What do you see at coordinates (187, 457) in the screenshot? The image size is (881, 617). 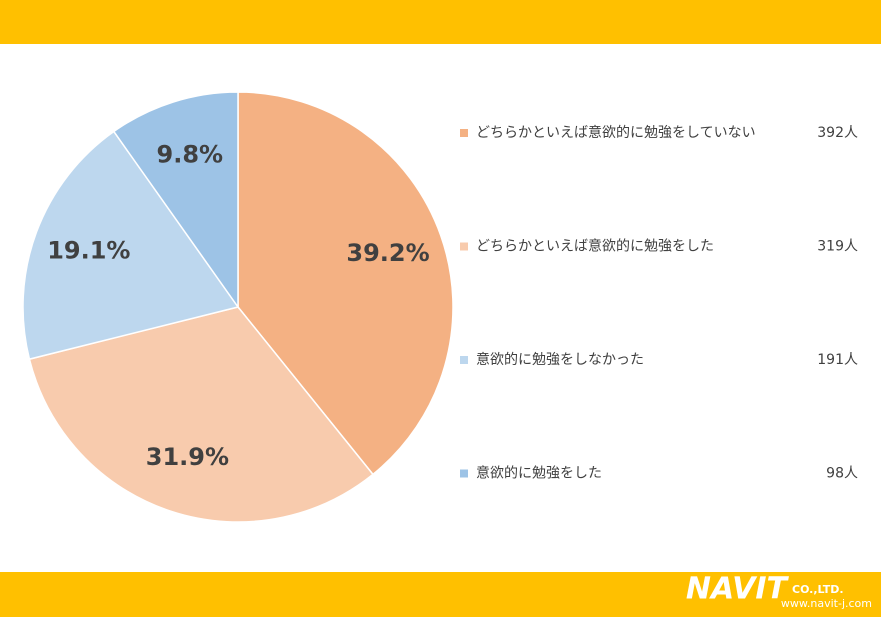 I see `data-label: 31.9%` at bounding box center [187, 457].